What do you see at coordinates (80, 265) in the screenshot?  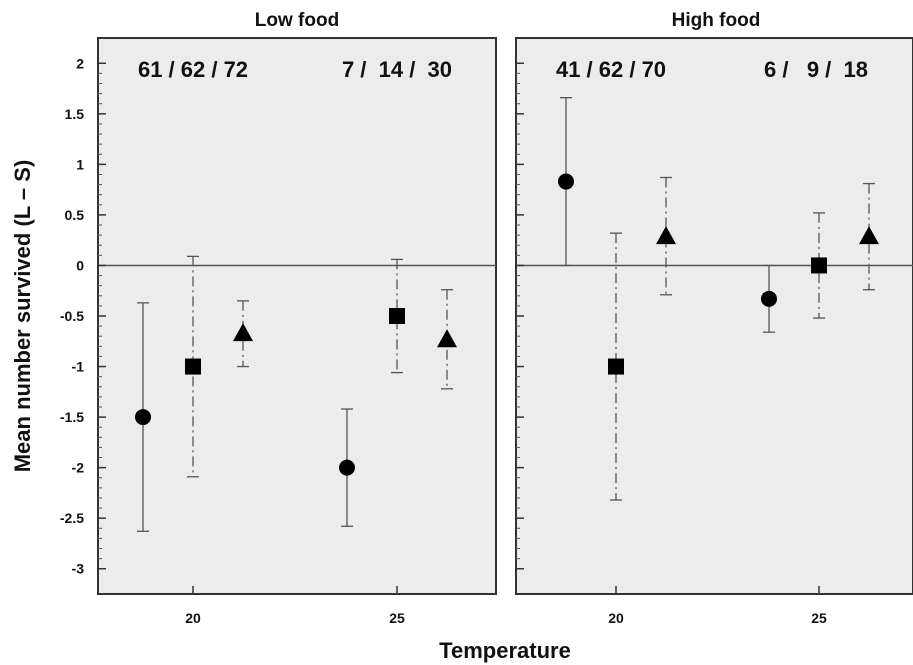 I see `y-tick-label: 0` at bounding box center [80, 265].